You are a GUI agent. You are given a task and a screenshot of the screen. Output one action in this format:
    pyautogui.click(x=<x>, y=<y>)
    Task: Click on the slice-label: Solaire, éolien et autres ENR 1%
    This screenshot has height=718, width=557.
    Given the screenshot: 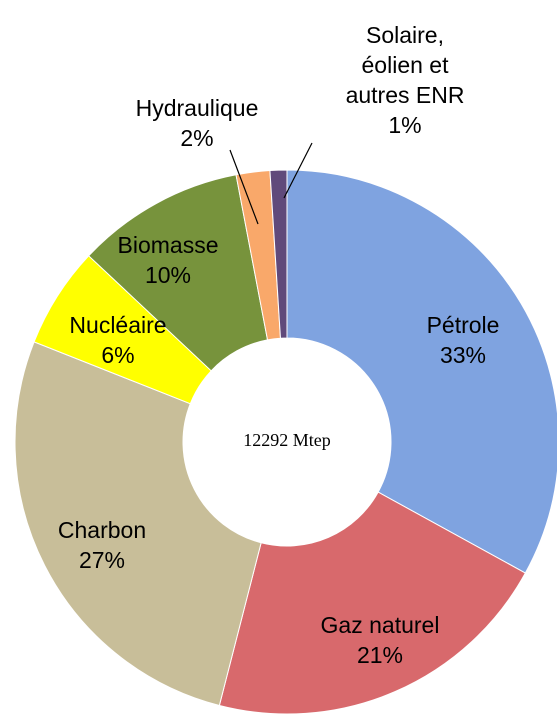 What is the action you would take?
    pyautogui.click(x=405, y=80)
    